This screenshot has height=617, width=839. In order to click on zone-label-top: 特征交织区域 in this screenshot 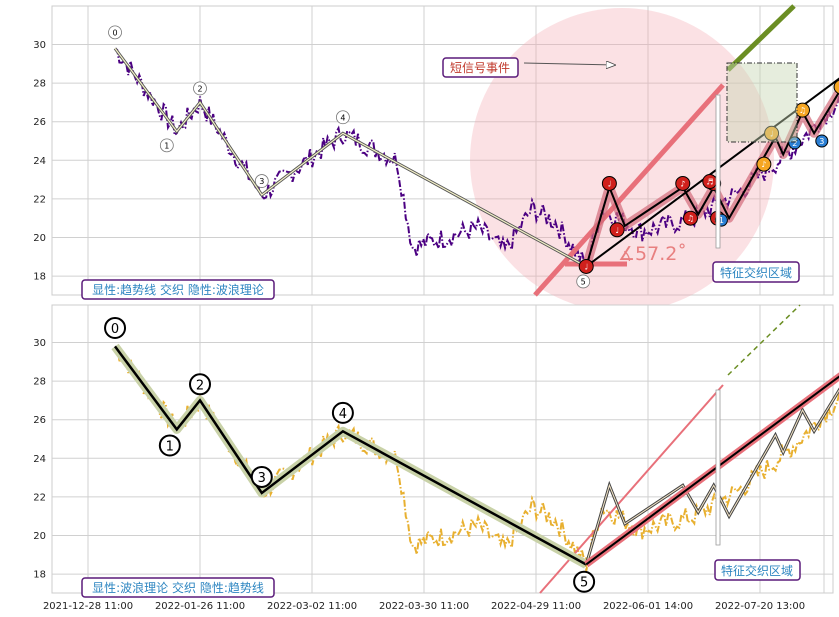, I will do `click(756, 272)`.